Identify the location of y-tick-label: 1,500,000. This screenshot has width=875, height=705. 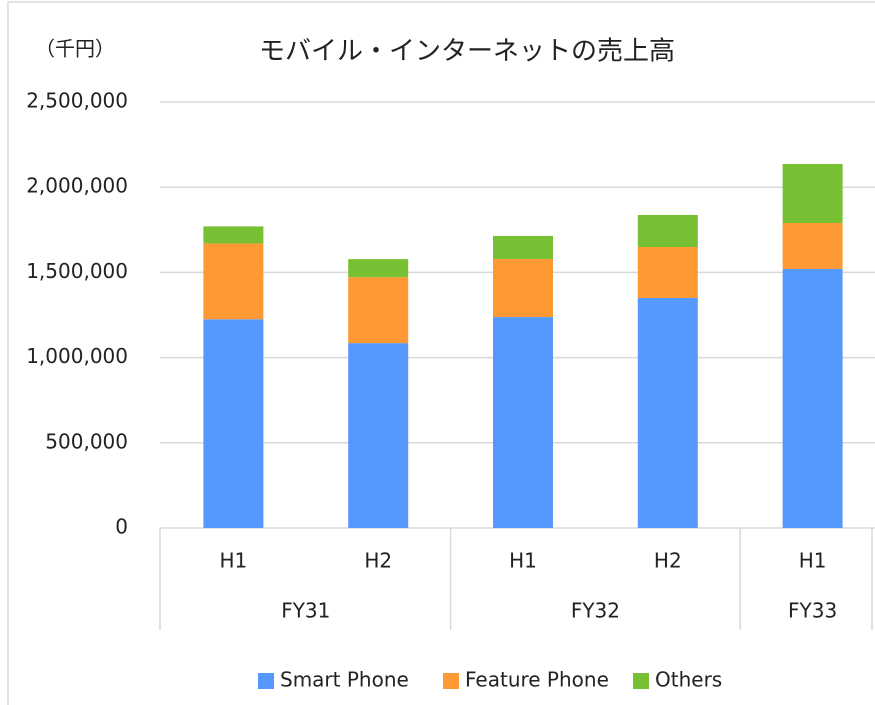
(77, 271).